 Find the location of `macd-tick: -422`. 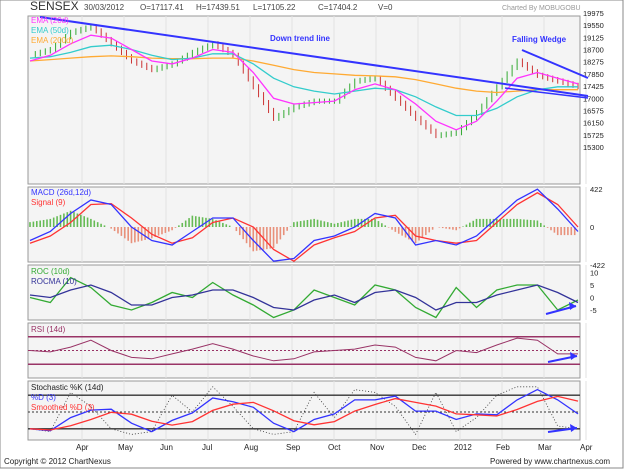

macd-tick: -422 is located at coordinates (597, 265).